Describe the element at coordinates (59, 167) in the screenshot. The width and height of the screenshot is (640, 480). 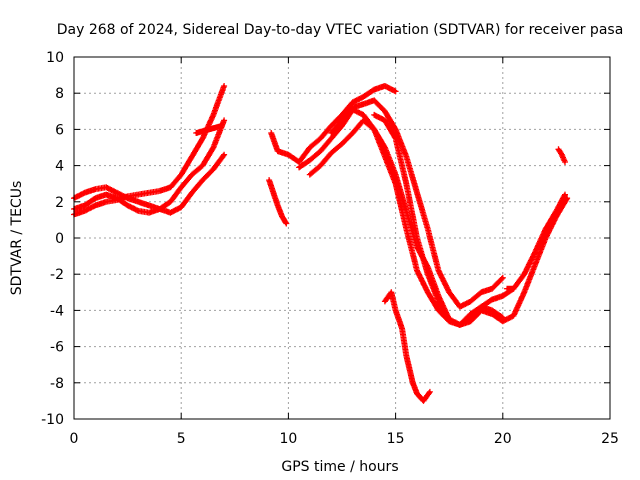
I see `y-tick-label: 4` at that location.